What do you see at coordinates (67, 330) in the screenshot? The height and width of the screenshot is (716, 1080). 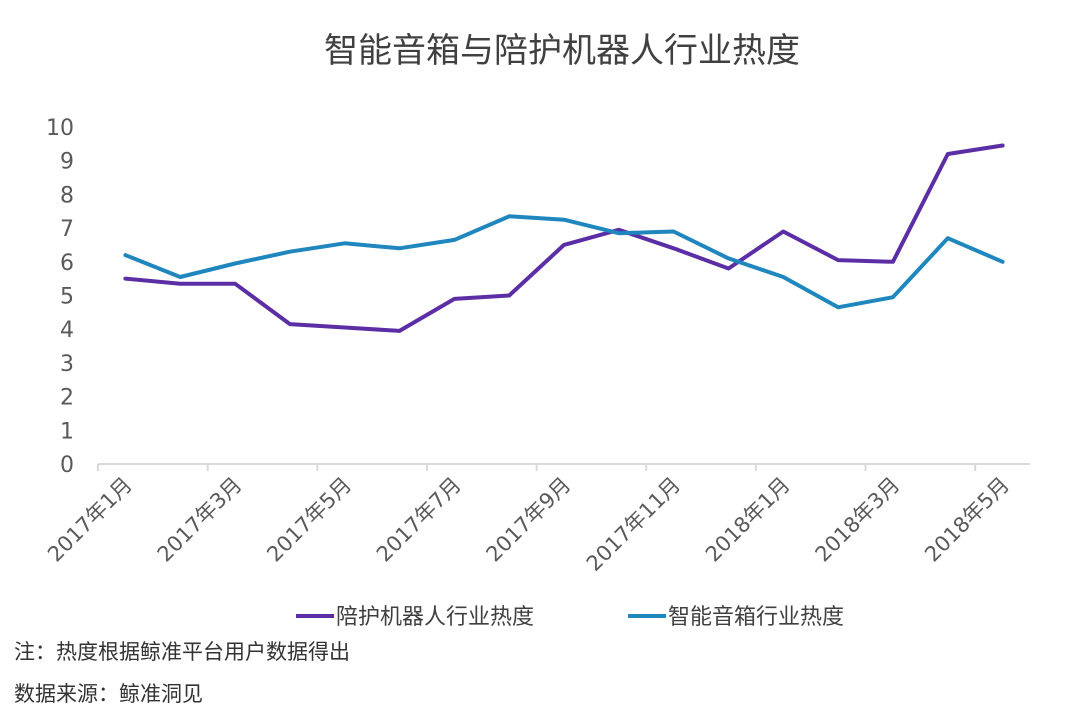 I see `y-tick-label: 4` at bounding box center [67, 330].